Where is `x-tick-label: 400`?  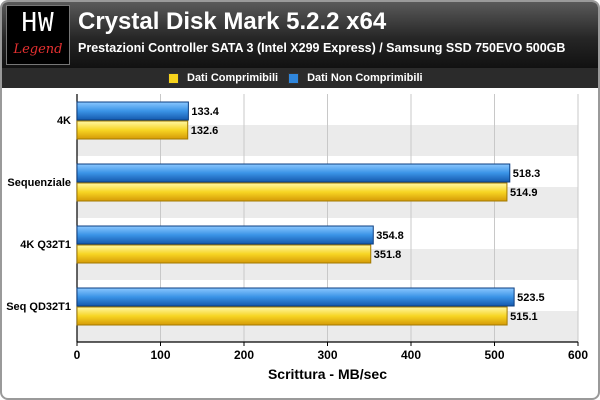
x-tick-label: 400 is located at coordinates (411, 355).